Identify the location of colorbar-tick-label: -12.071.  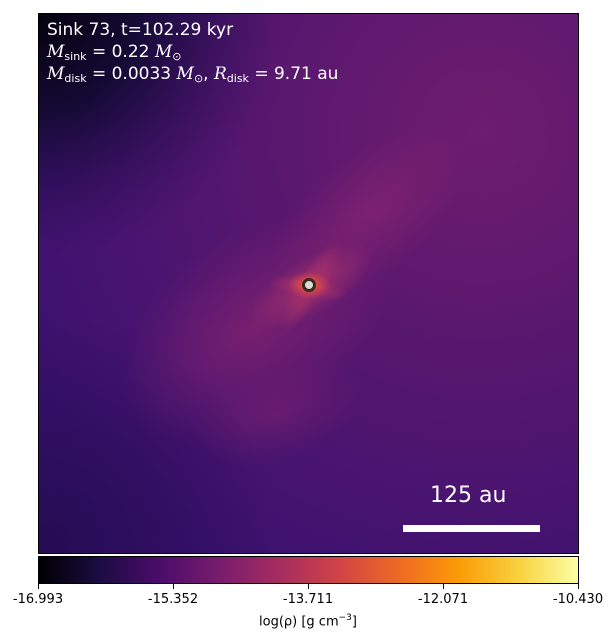
(443, 599).